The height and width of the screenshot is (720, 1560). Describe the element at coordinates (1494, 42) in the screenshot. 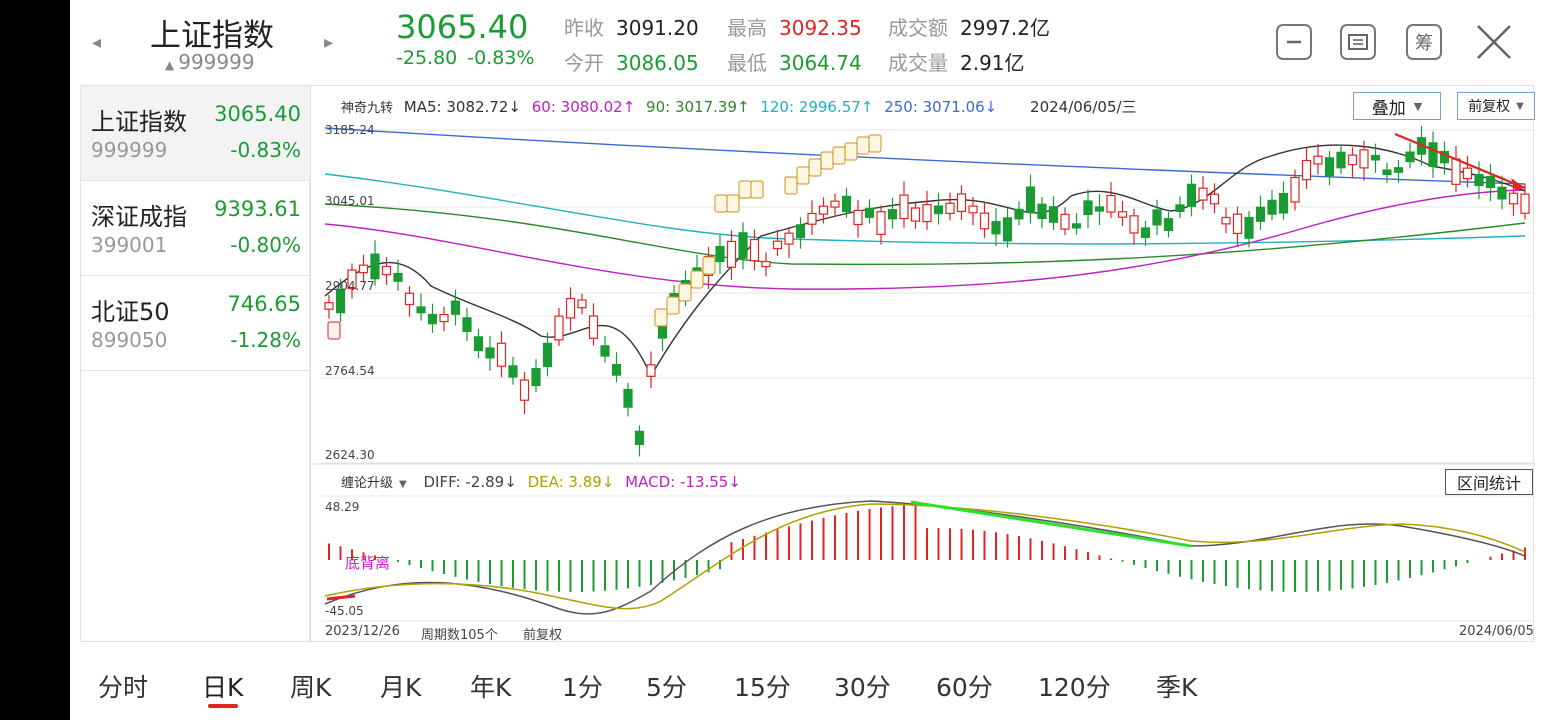

I see `close-button` at that location.